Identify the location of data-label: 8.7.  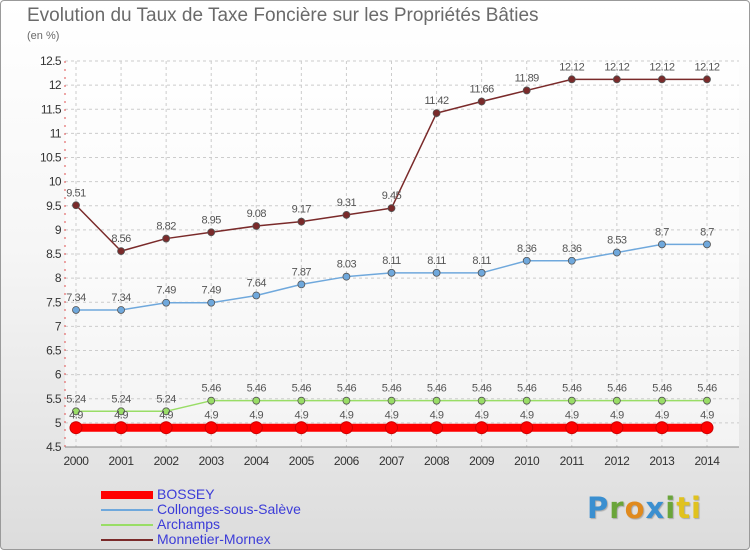
(662, 232).